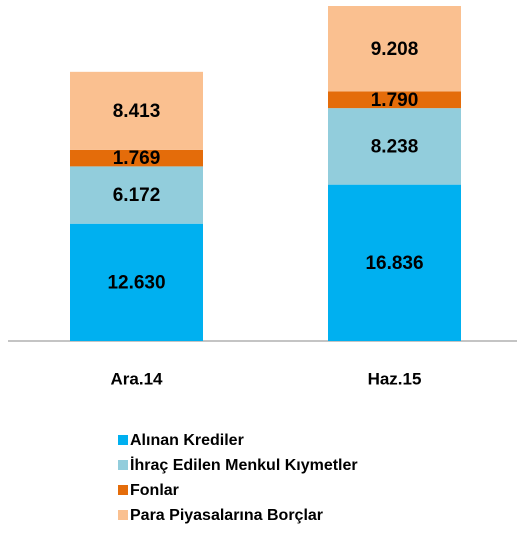  What do you see at coordinates (154, 490) in the screenshot?
I see `legend-label: Fonlar` at bounding box center [154, 490].